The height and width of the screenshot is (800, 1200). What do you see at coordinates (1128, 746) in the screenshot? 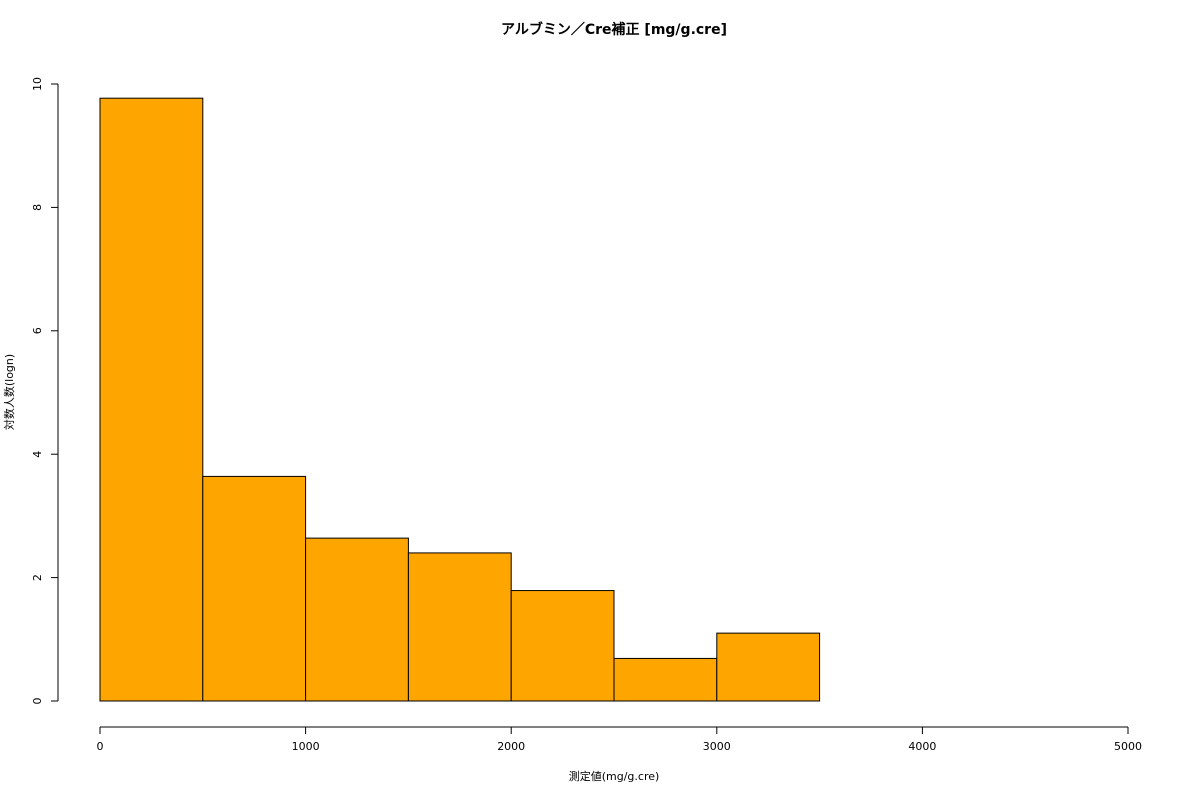
I see `x-tick-label: 5000` at bounding box center [1128, 746].